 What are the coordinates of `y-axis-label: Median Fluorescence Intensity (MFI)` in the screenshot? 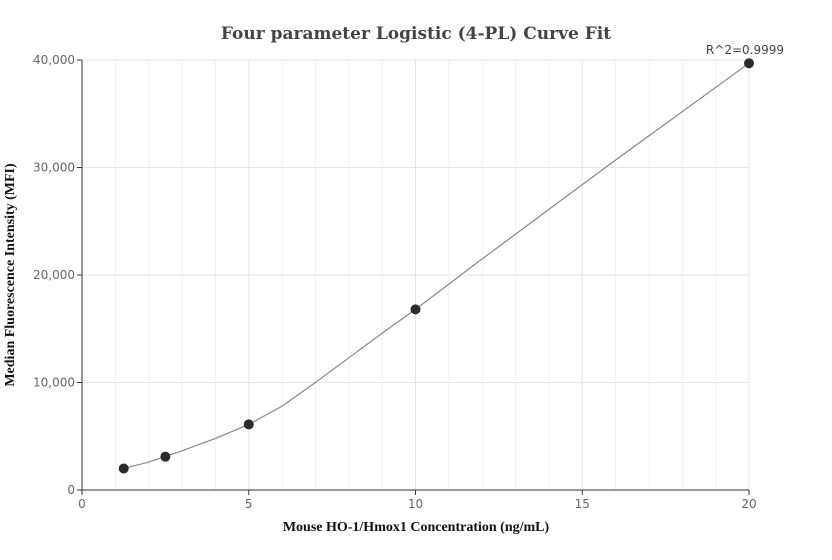 It's located at (10, 275).